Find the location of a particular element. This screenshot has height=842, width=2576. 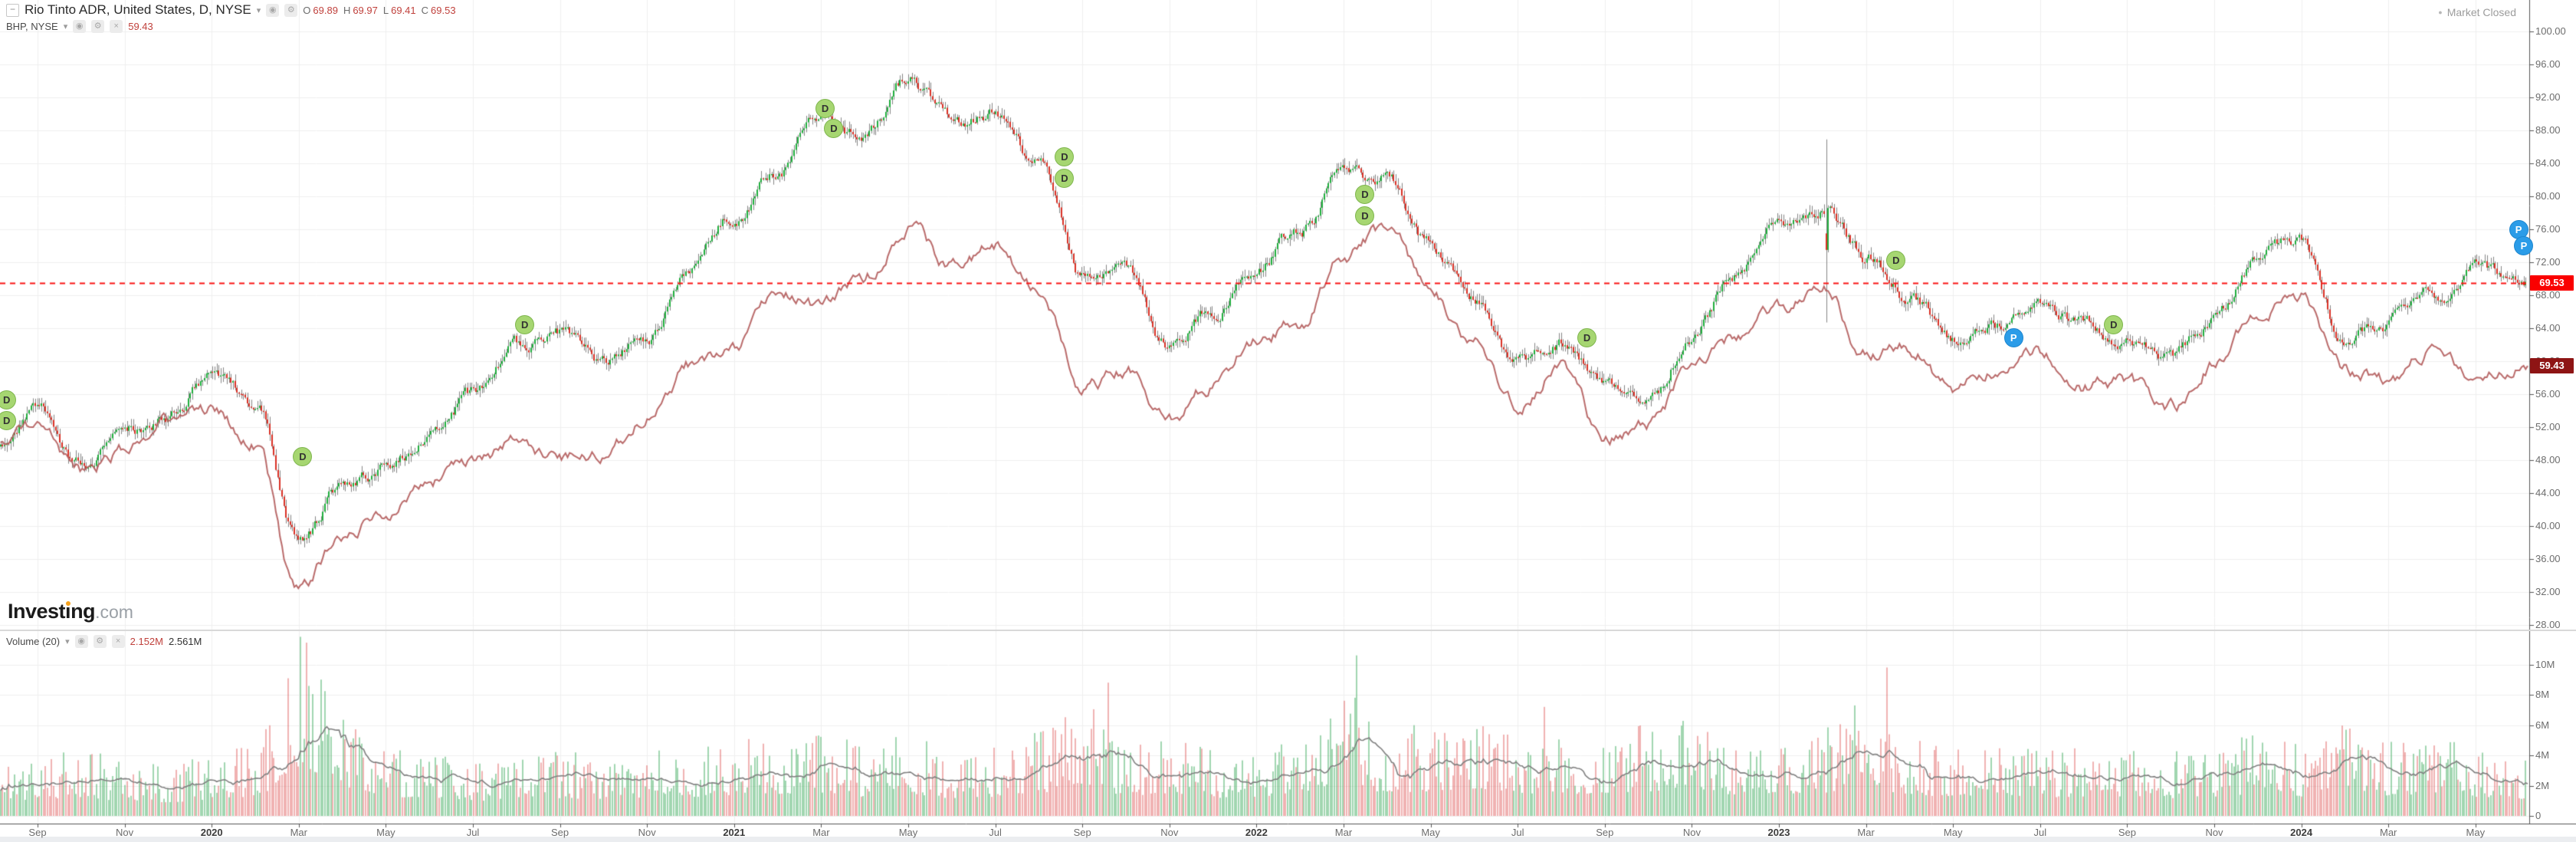

time-axis-year-tick: 2023 is located at coordinates (1778, 832).